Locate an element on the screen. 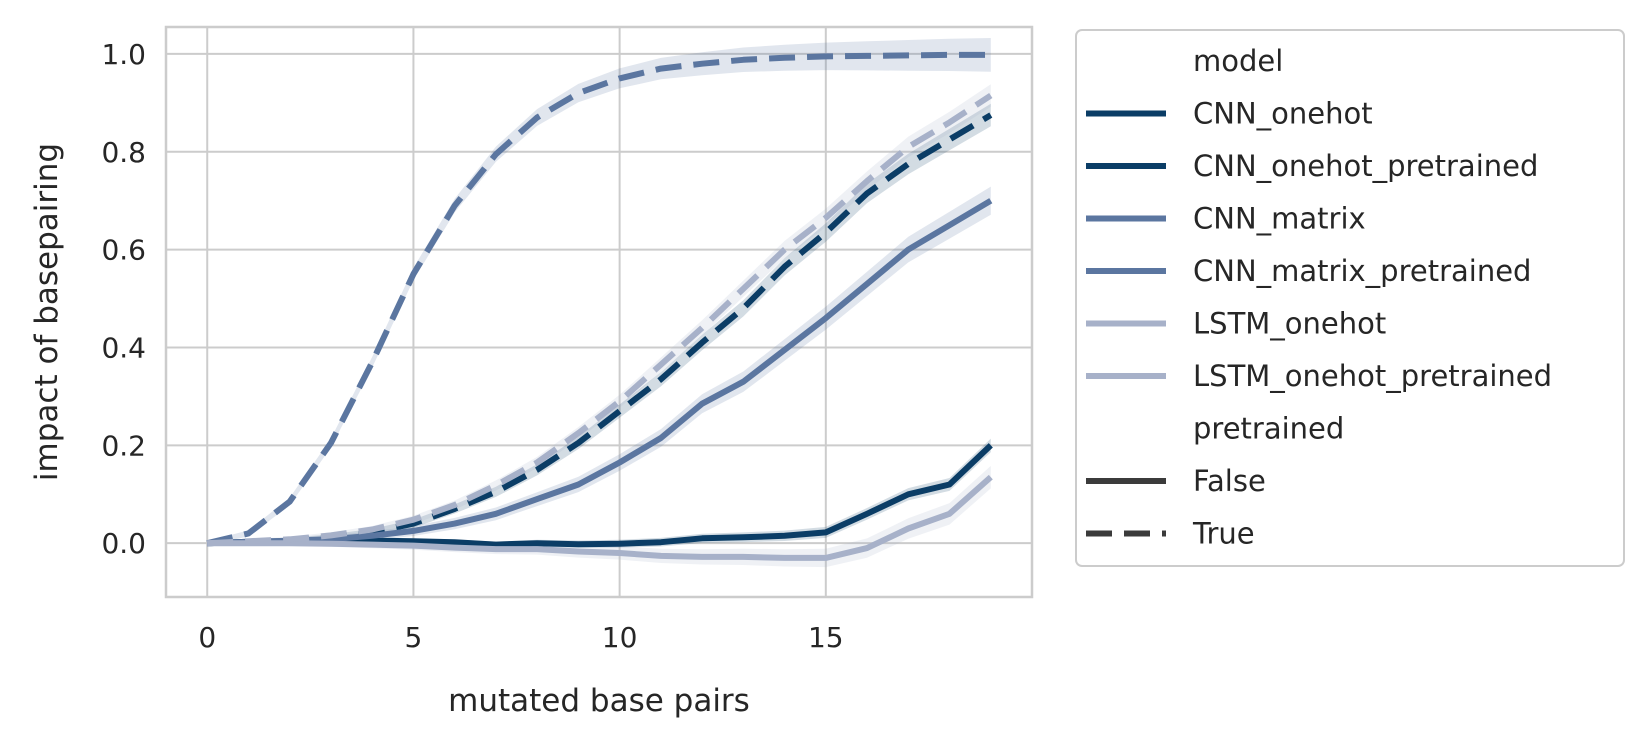 The height and width of the screenshot is (747, 1649). legend-title-model: model is located at coordinates (1238, 61).